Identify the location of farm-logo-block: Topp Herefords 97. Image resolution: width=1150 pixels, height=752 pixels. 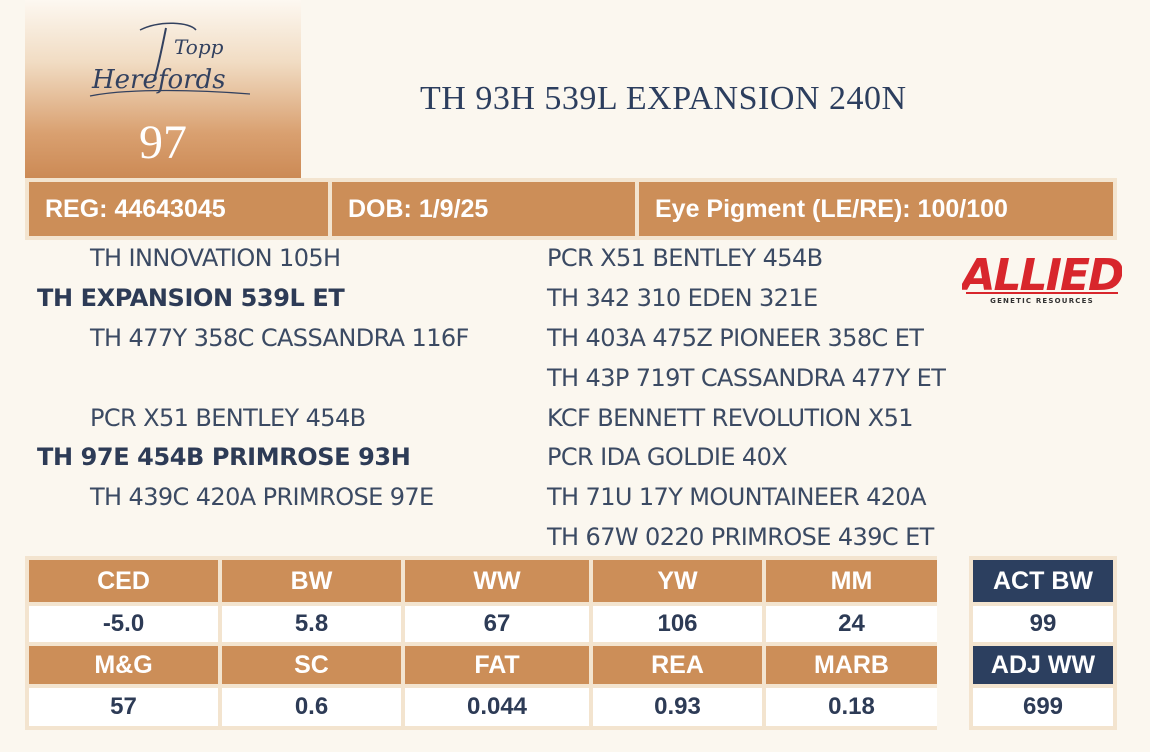
(163, 89).